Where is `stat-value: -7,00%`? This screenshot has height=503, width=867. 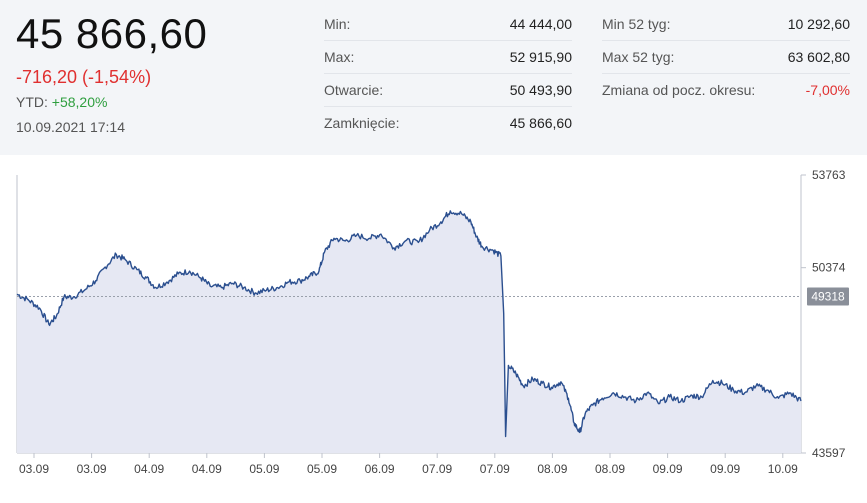 stat-value: -7,00% is located at coordinates (827, 90).